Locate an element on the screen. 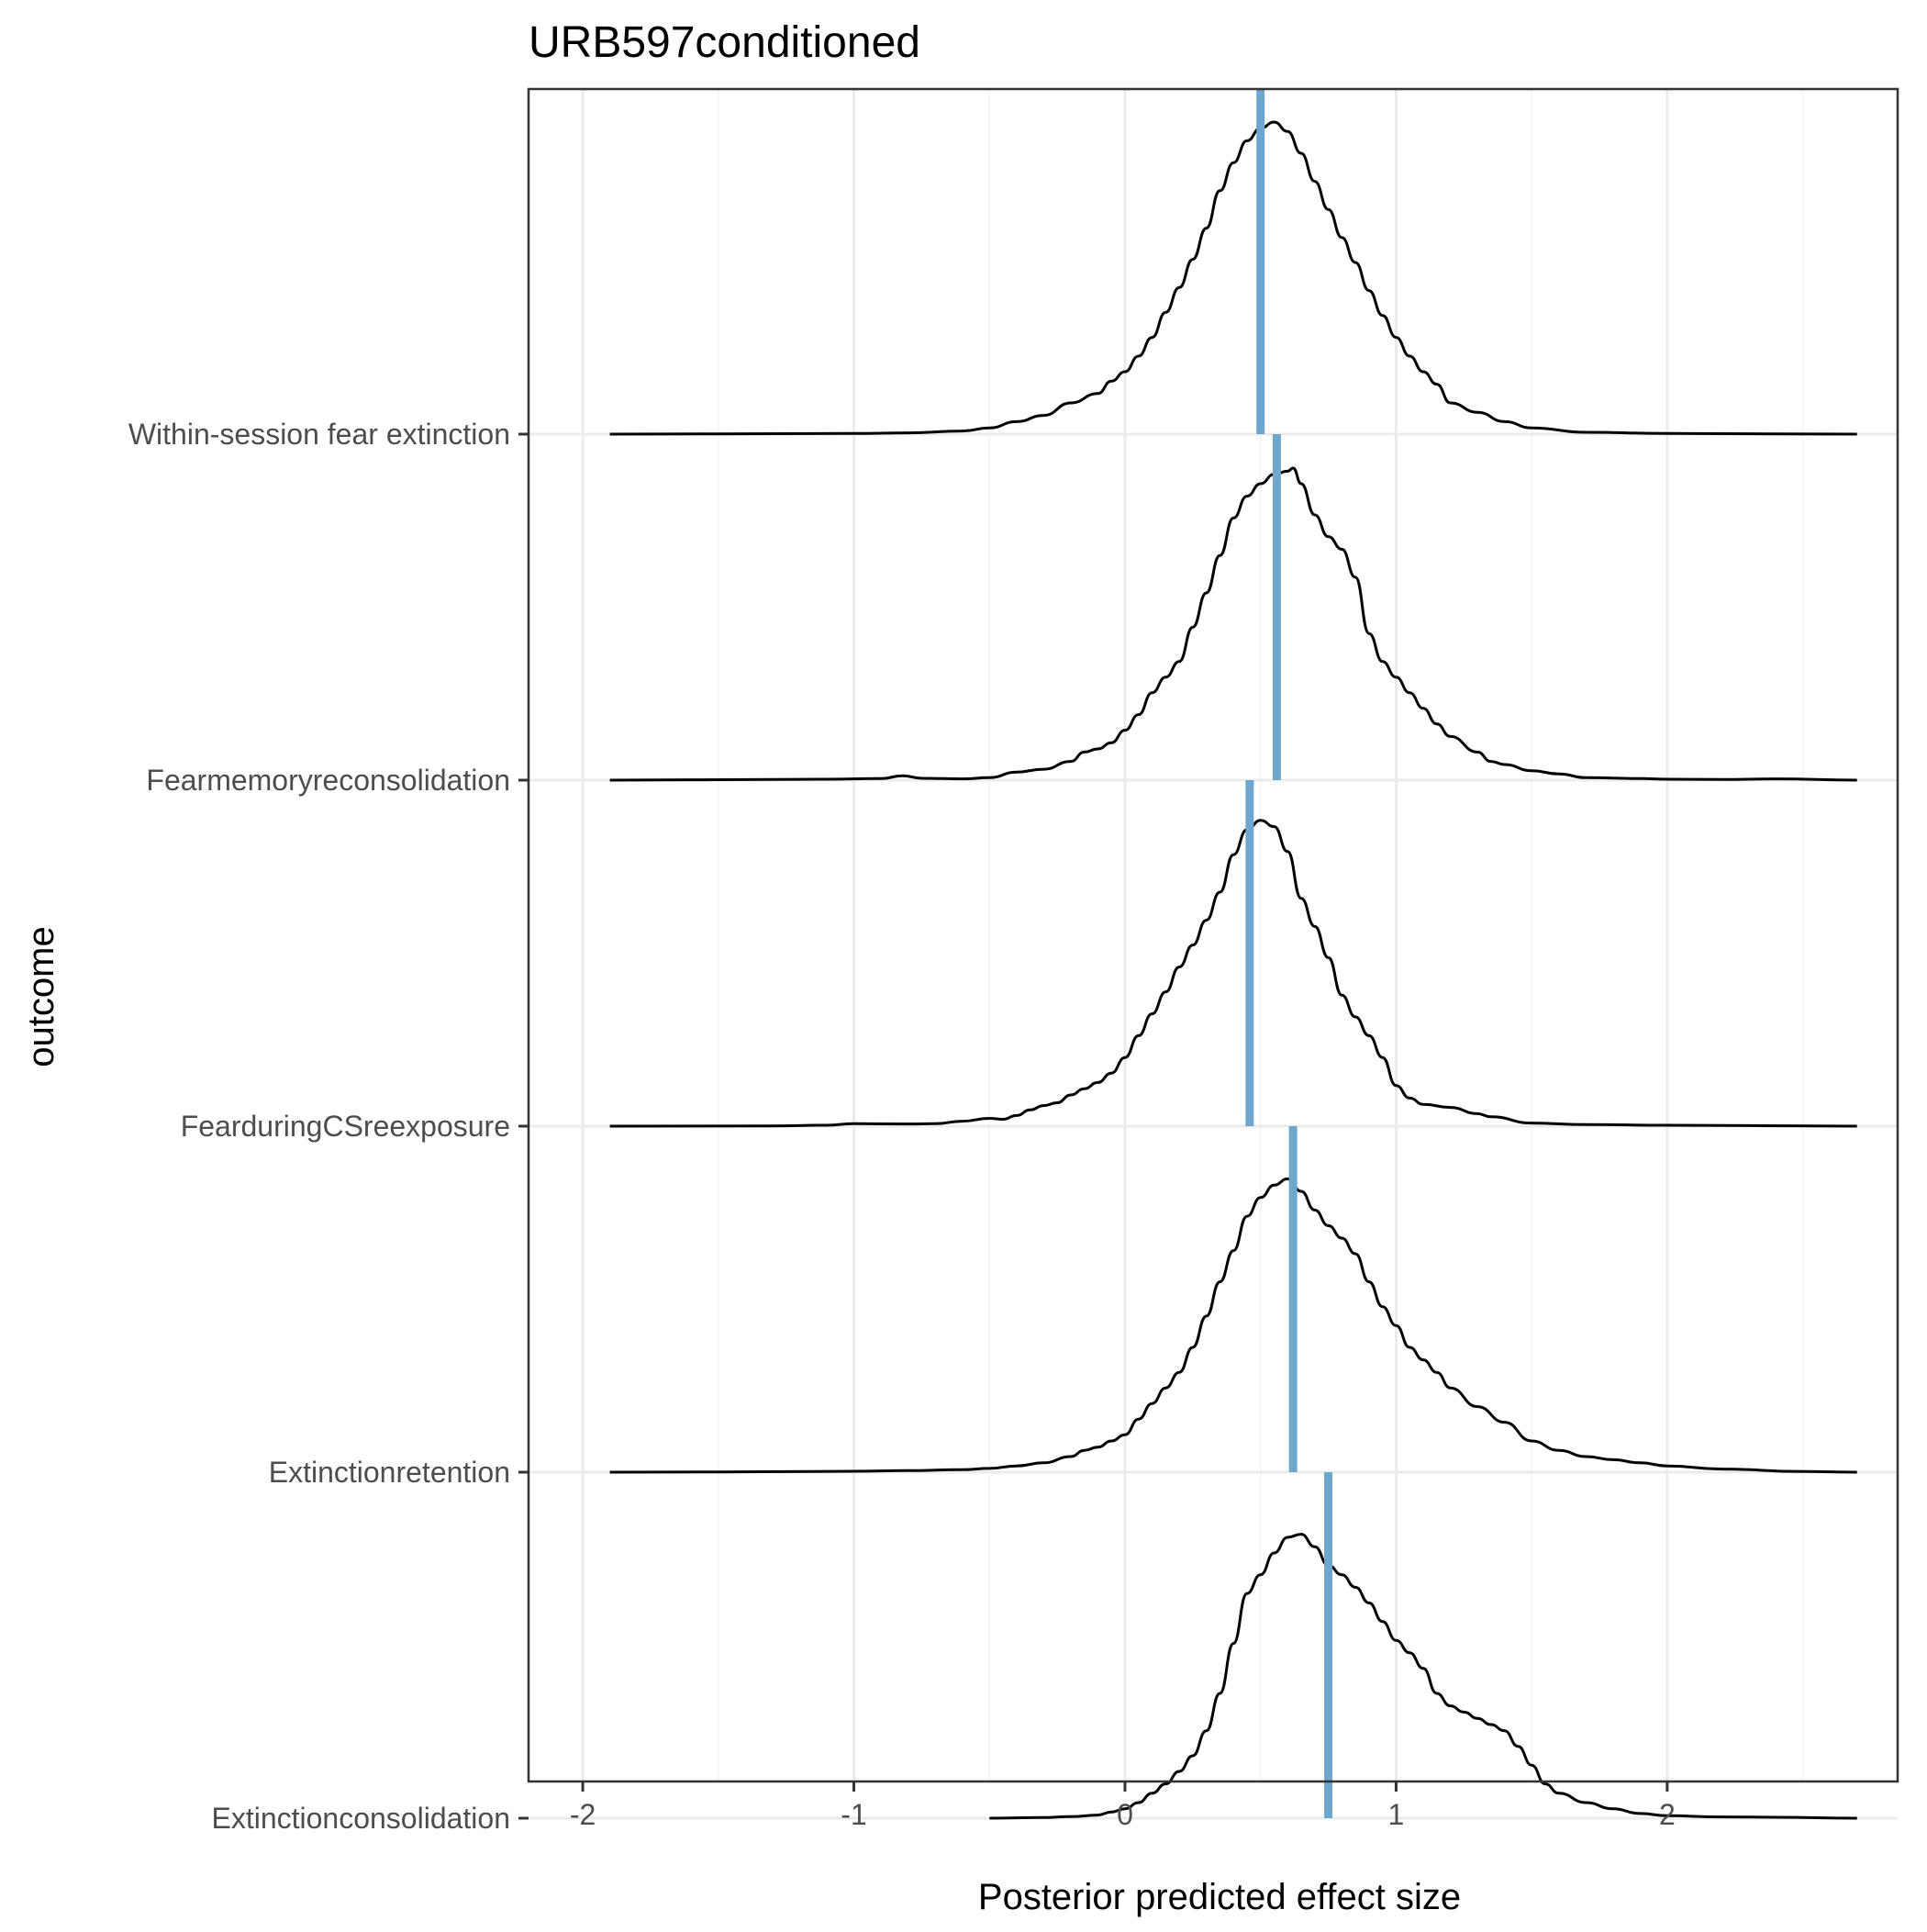 The height and width of the screenshot is (1932, 1927). y-tick-label: FearduringCSreexposure is located at coordinates (345, 1126).